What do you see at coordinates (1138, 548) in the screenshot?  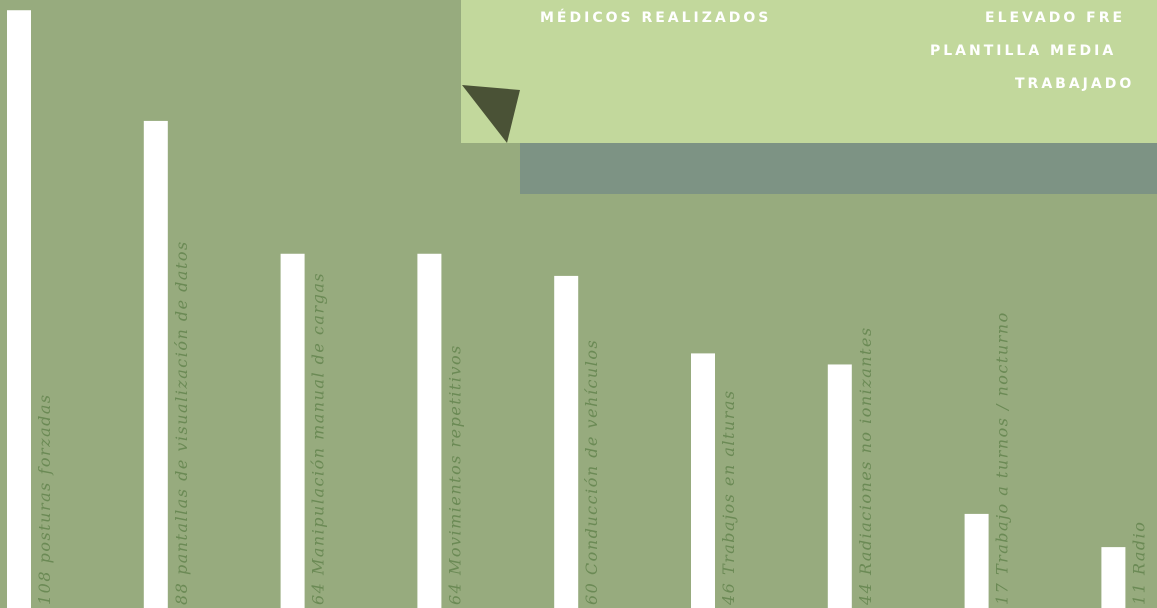 I see `bar-category: Radio` at bounding box center [1138, 548].